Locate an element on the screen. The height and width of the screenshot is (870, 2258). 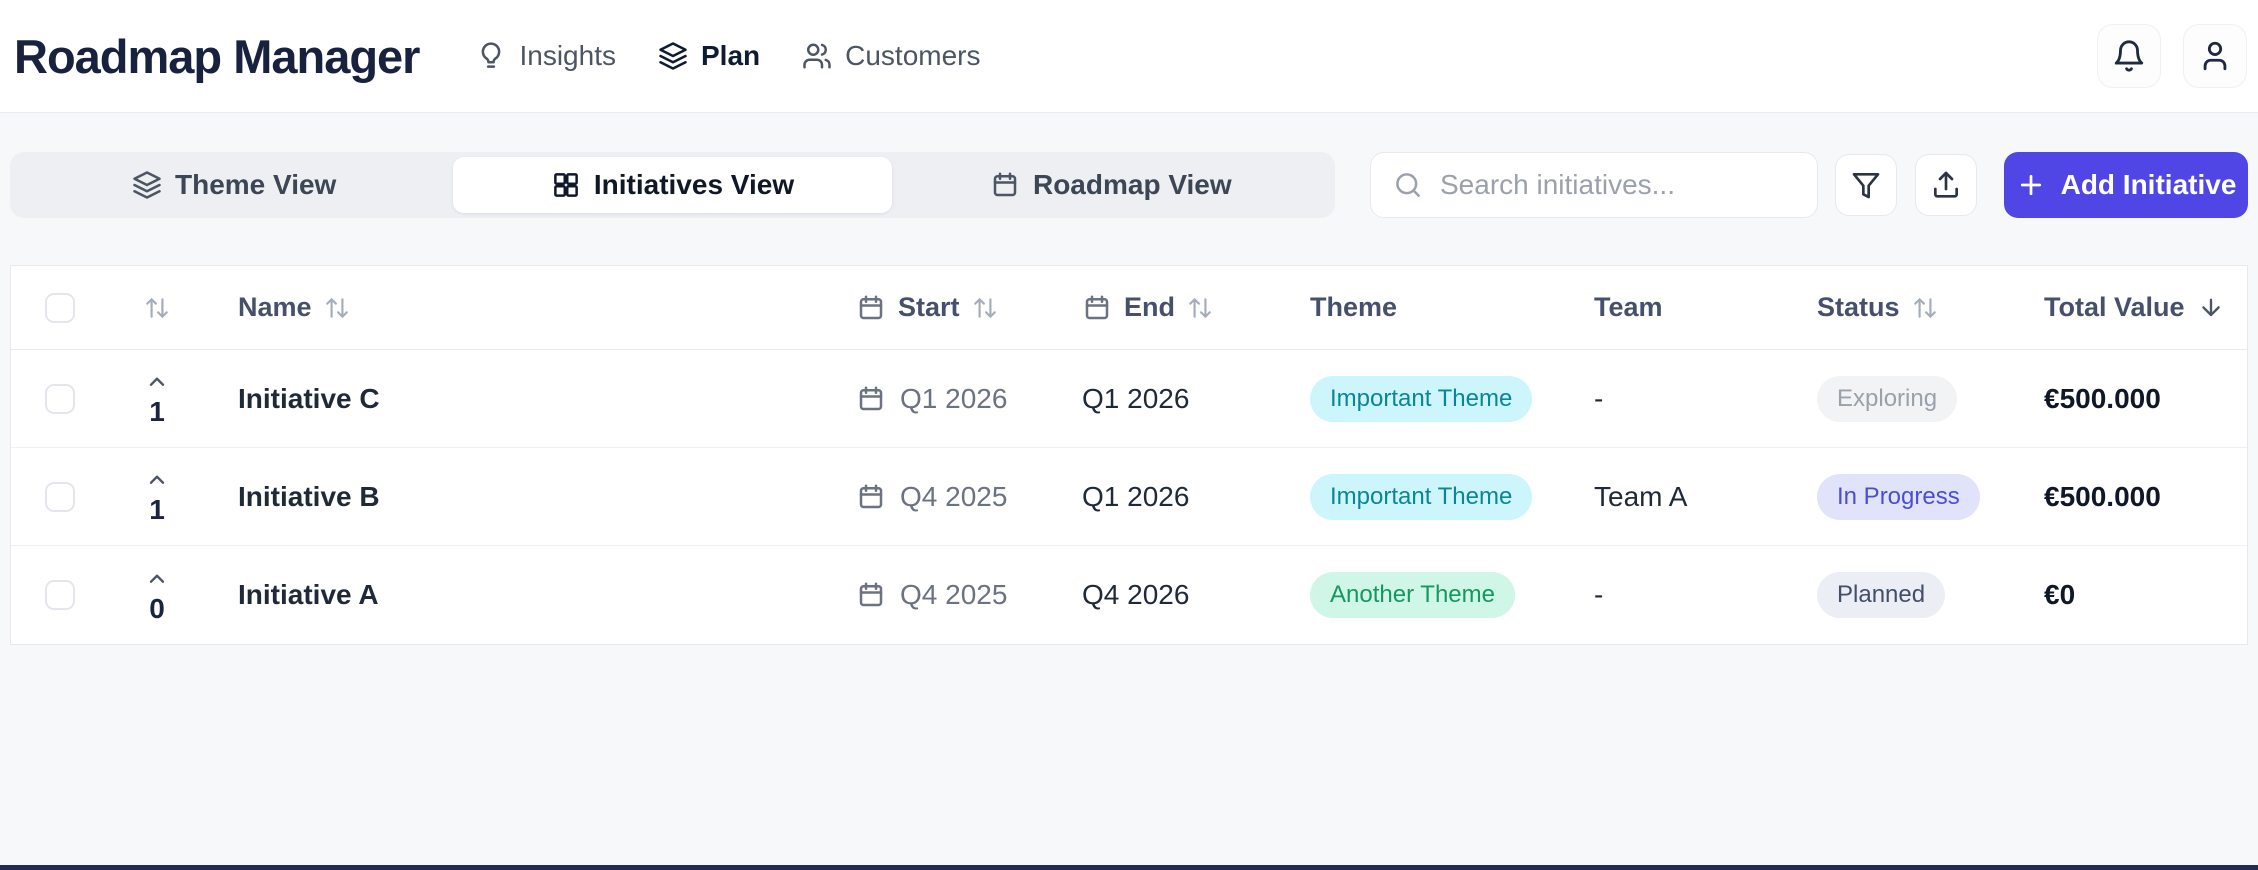
row-status-cell: Exploring is located at coordinates (1895, 398).